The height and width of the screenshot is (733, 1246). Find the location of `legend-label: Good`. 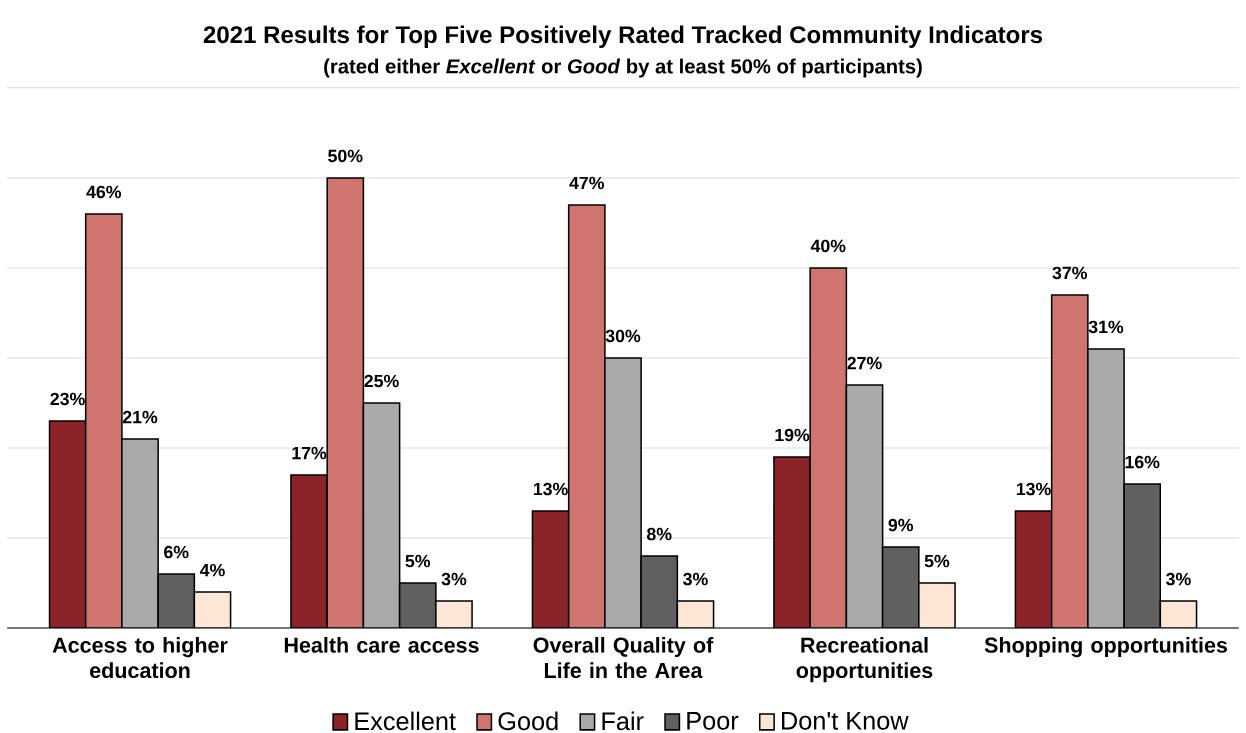

legend-label: Good is located at coordinates (528, 721).